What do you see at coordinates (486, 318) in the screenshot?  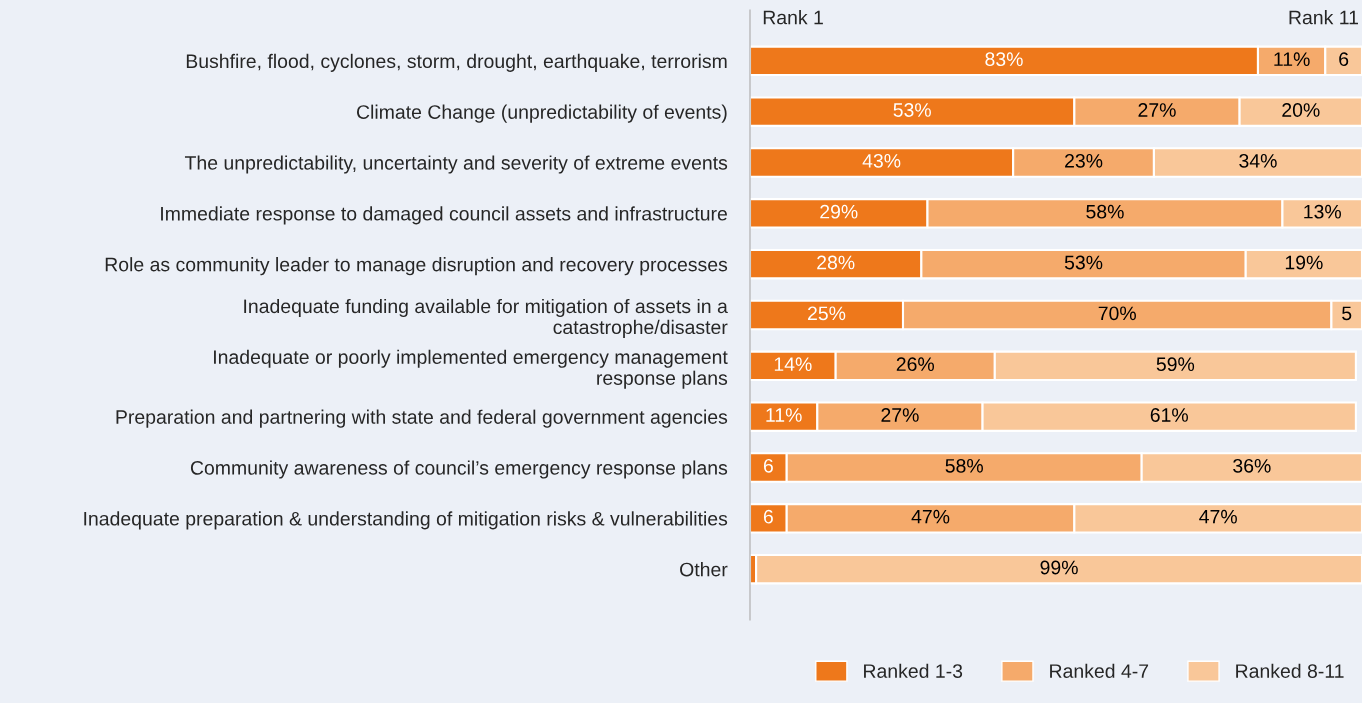 I see `y-tick-label: Inadequate funding available for mitigation of assets in a catastrophe/disaster` at bounding box center [486, 318].